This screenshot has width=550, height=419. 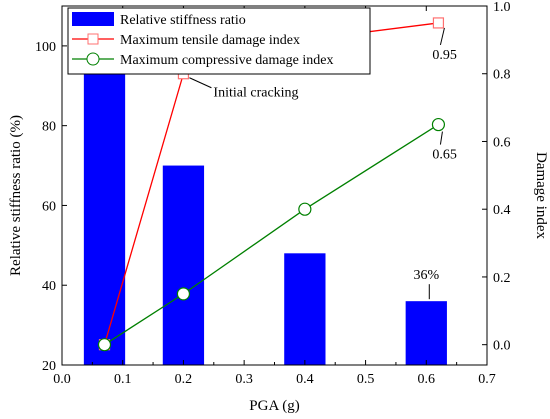 What do you see at coordinates (426, 275) in the screenshot?
I see `annotation-bar-last: 36%` at bounding box center [426, 275].